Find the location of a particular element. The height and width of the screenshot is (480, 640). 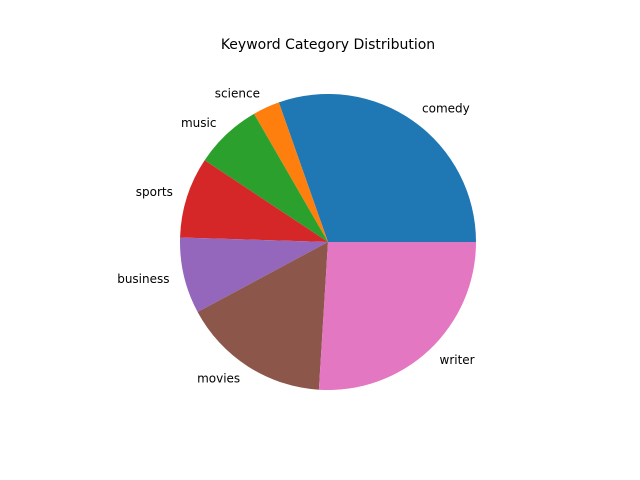

slice-label-business: business is located at coordinates (143, 279).